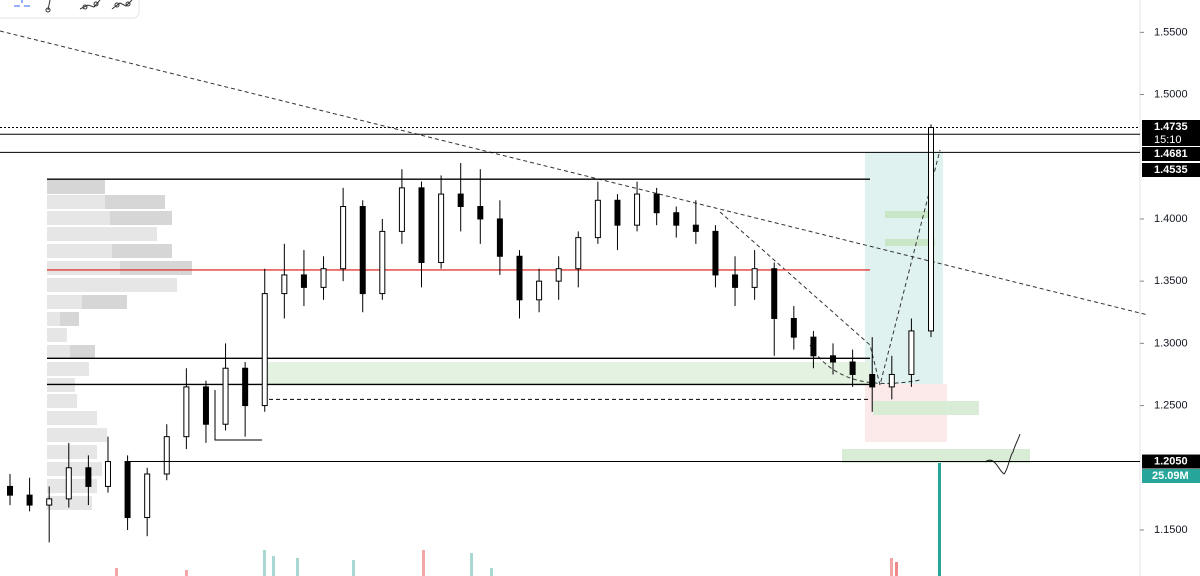 The width and height of the screenshot is (1200, 576). Describe the element at coordinates (1002, 454) in the screenshot. I see `projection` at that location.